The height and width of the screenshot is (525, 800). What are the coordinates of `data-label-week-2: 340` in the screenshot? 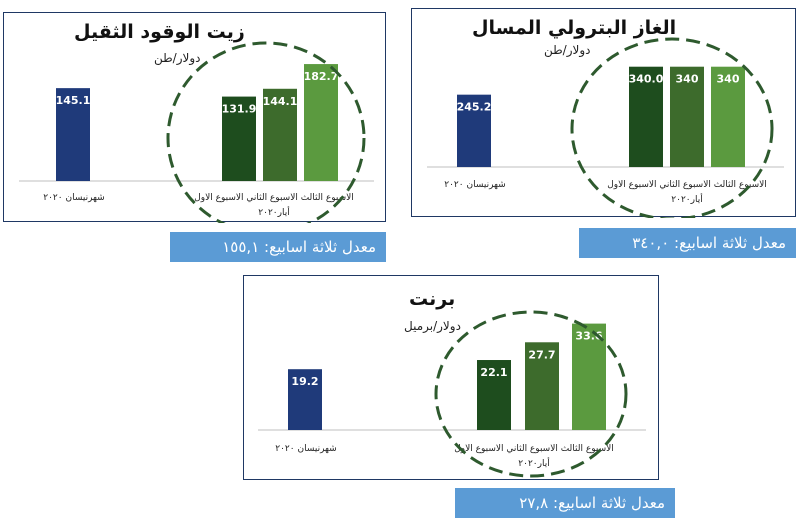 It's located at (687, 79).